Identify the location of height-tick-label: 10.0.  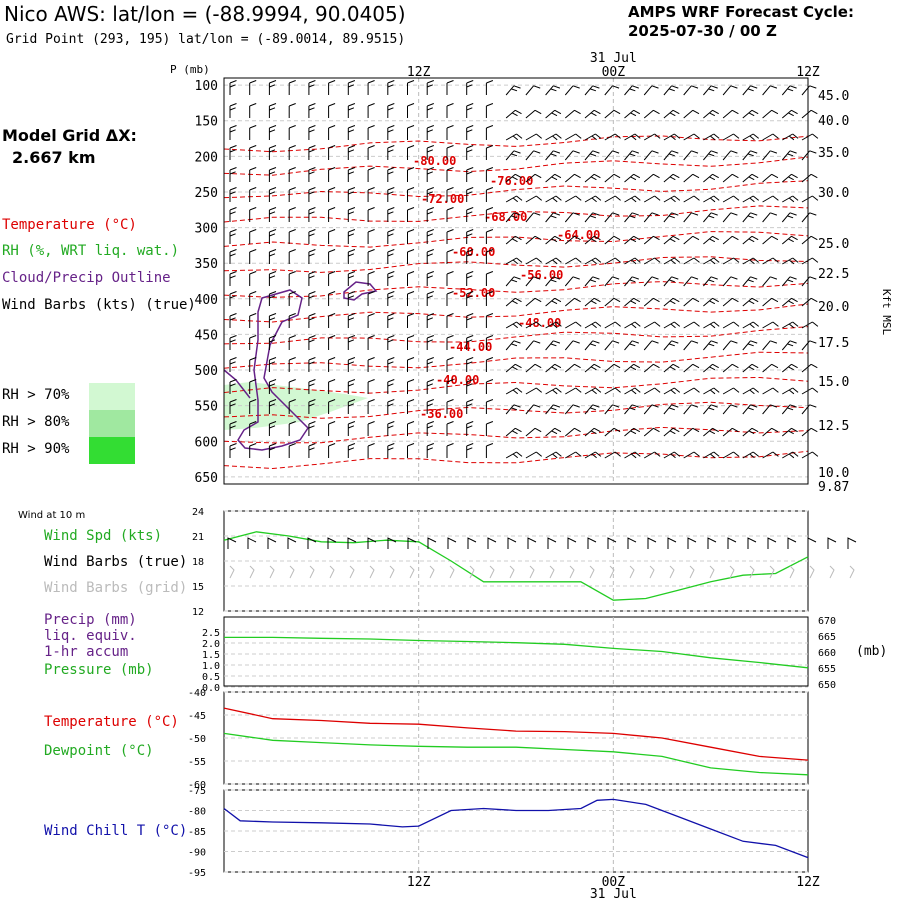
(833, 473).